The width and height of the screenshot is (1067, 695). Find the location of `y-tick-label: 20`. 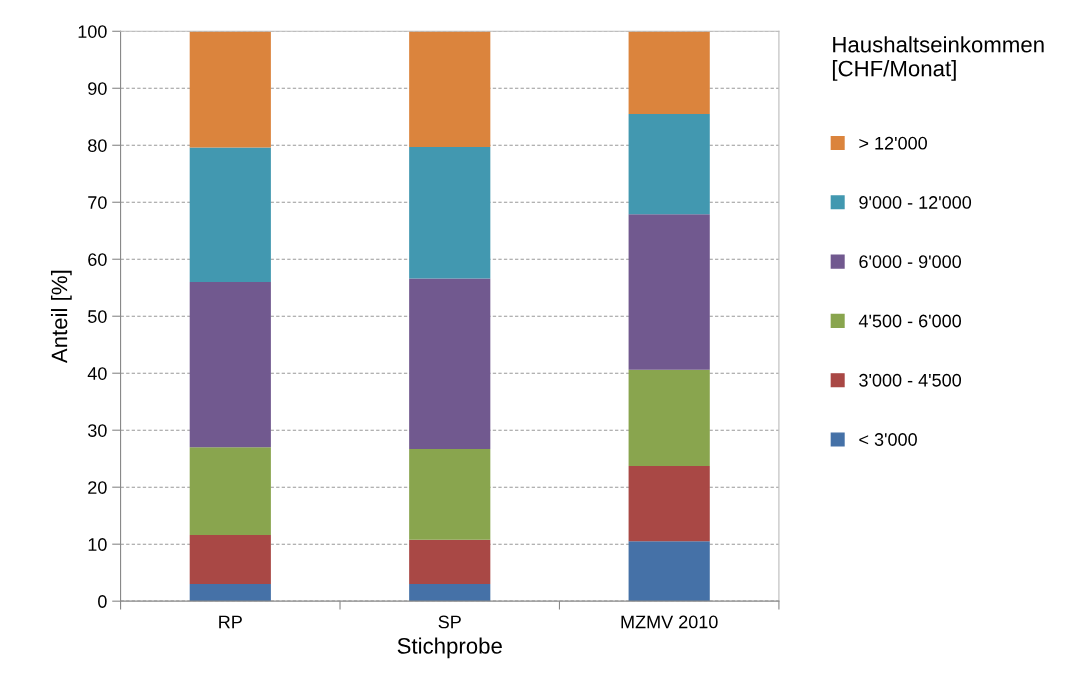

y-tick-label: 20 is located at coordinates (97, 487).